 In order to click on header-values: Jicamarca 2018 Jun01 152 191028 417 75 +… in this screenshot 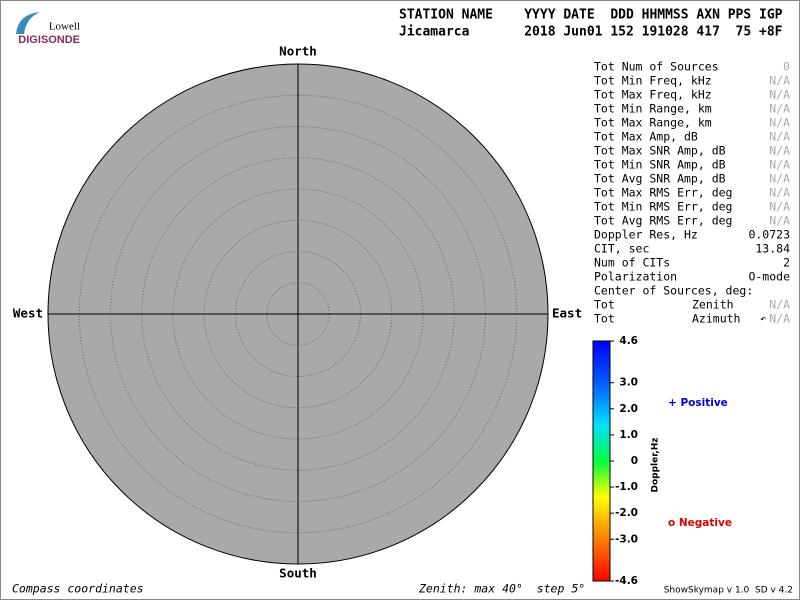, I will do `click(591, 32)`.